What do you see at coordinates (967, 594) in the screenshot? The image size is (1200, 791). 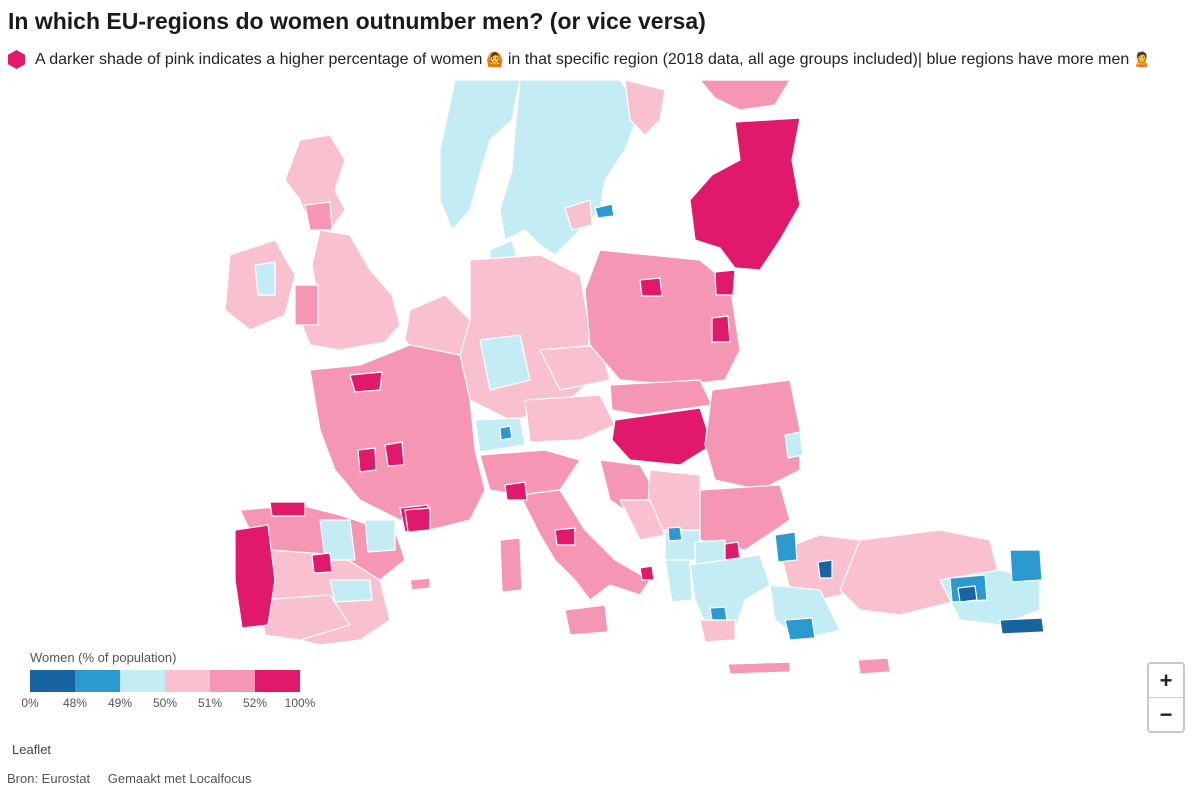 I see `region-erzincan` at bounding box center [967, 594].